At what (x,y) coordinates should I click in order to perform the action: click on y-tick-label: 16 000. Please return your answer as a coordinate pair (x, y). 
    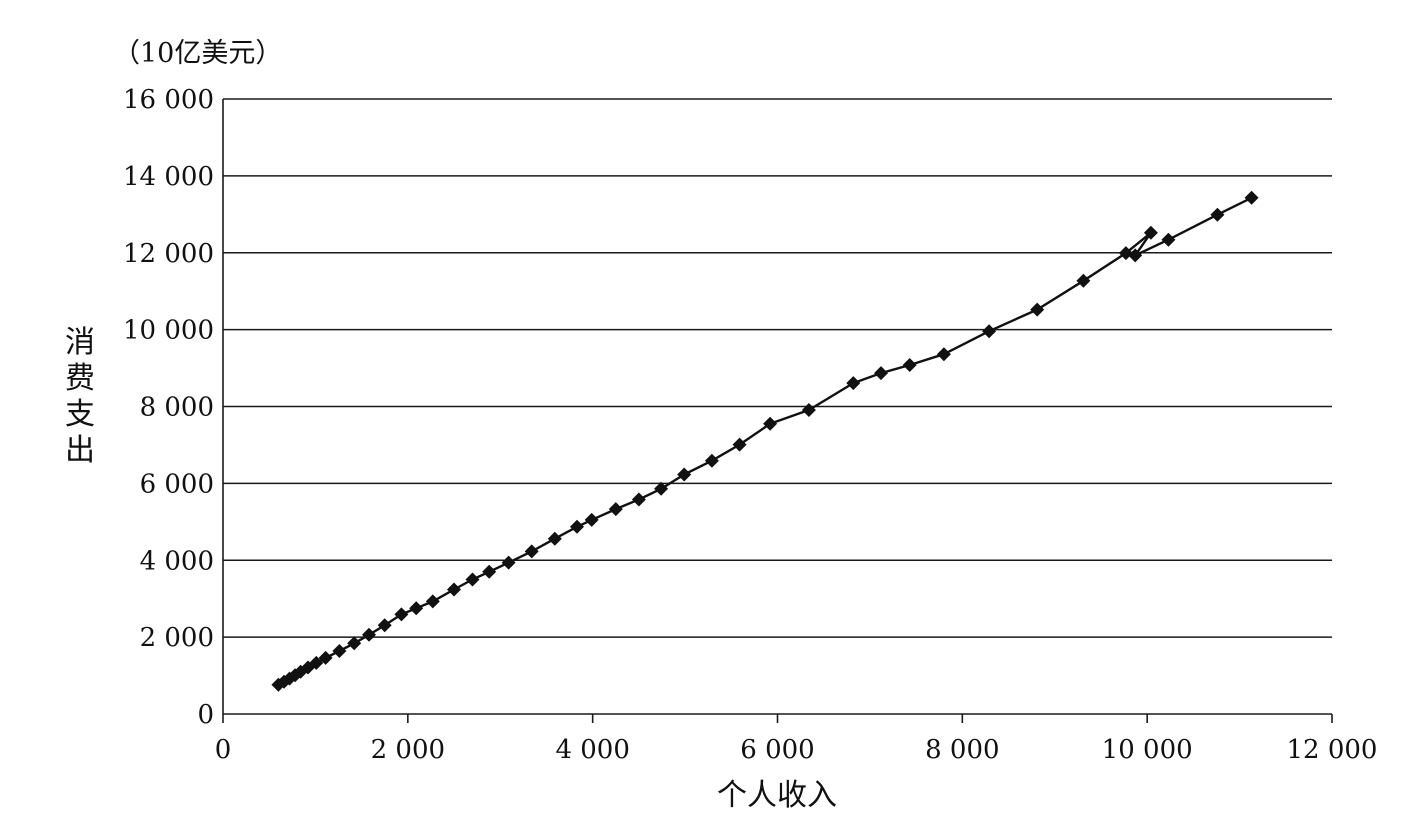
    Looking at the image, I should click on (168, 100).